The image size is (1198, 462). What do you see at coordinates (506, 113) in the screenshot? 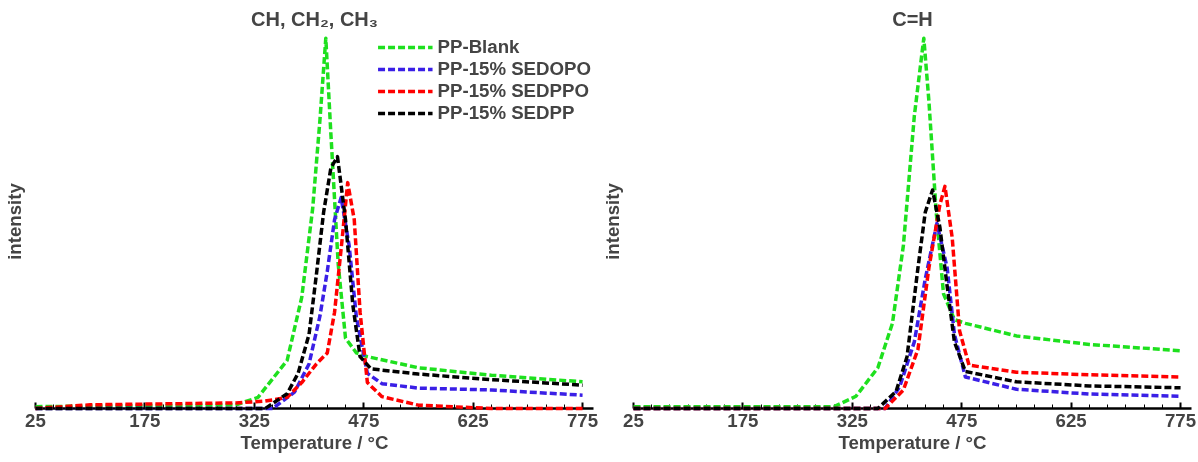
I see `legend-label: PP-15% SEDPP` at bounding box center [506, 113].